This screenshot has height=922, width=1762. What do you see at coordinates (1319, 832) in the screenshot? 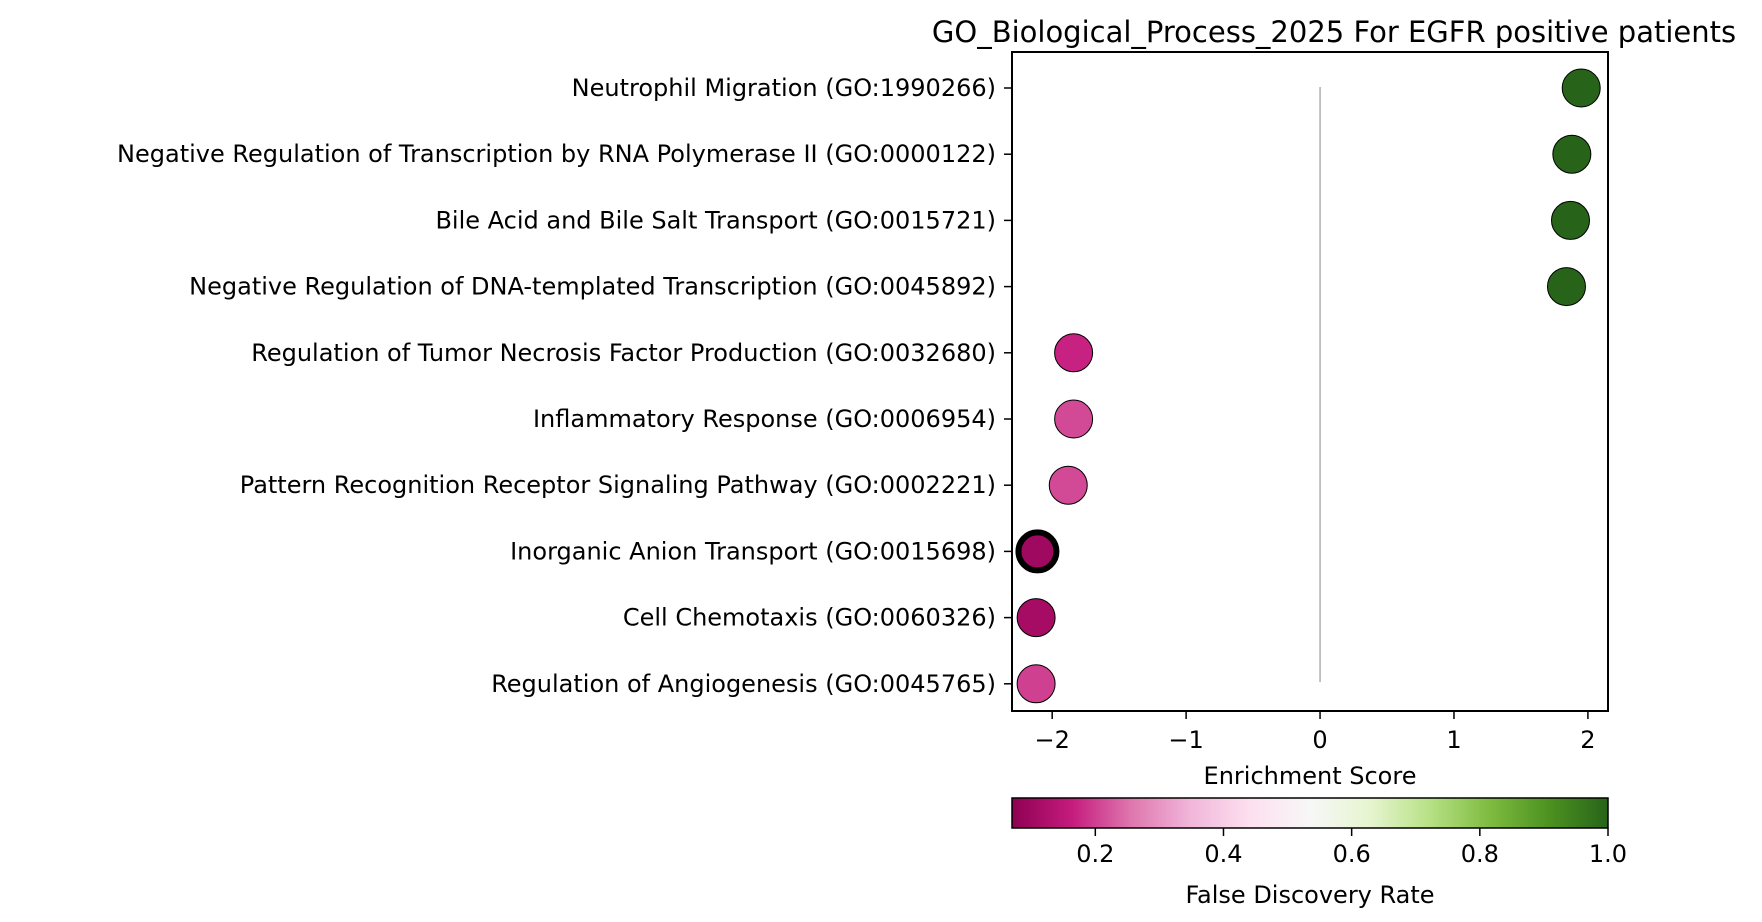
I see `colorbar: 0.2 0.4 0.6 0.8 1.0` at bounding box center [1319, 832].